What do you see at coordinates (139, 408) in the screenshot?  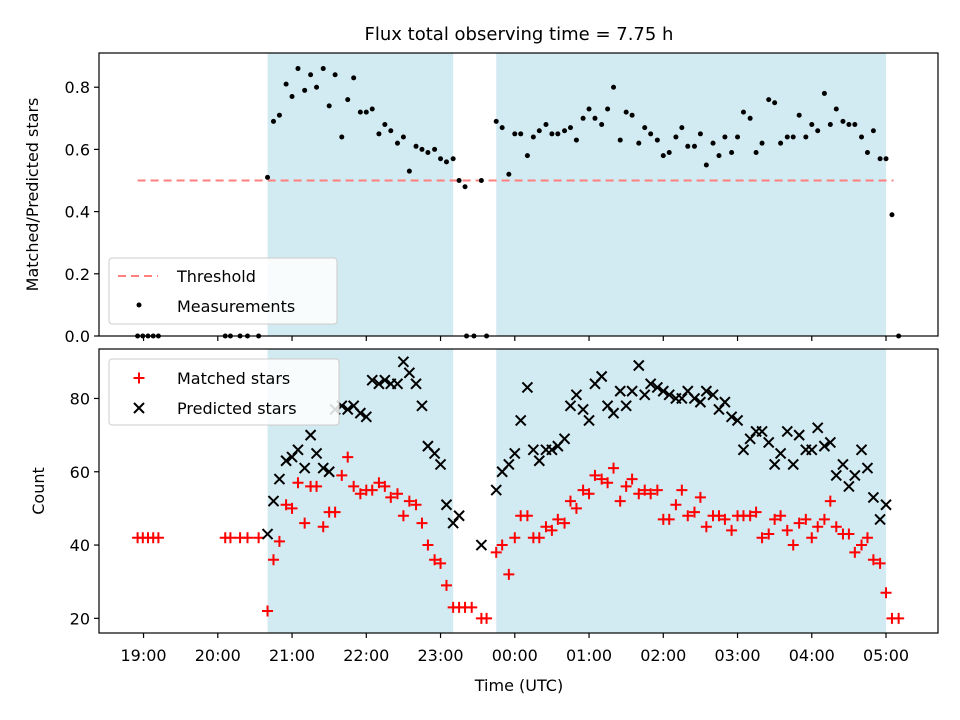 I see `predicted-legend-swatch` at bounding box center [139, 408].